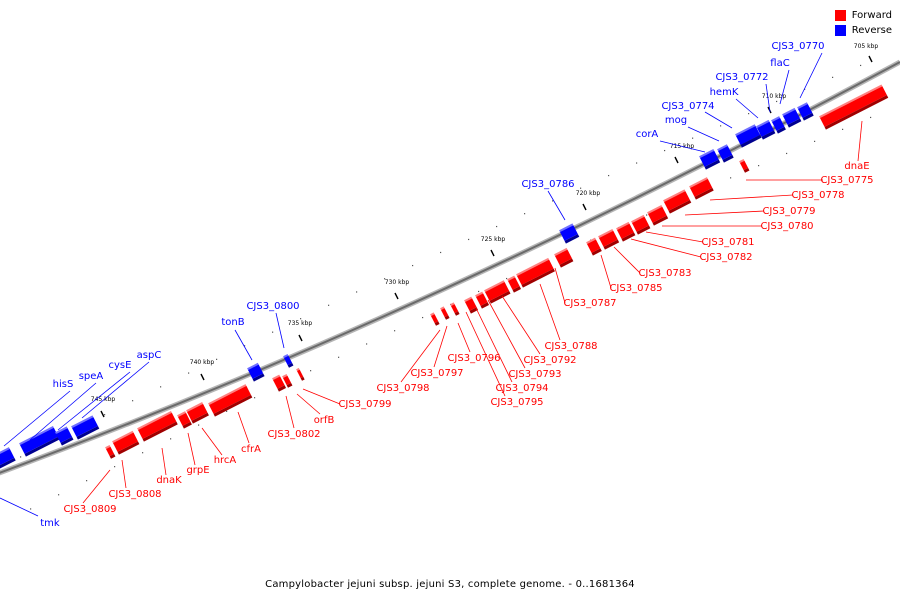 The image size is (900, 600). Describe the element at coordinates (768, 98) in the screenshot. I see `label-cjs3-0772-leader` at that location.